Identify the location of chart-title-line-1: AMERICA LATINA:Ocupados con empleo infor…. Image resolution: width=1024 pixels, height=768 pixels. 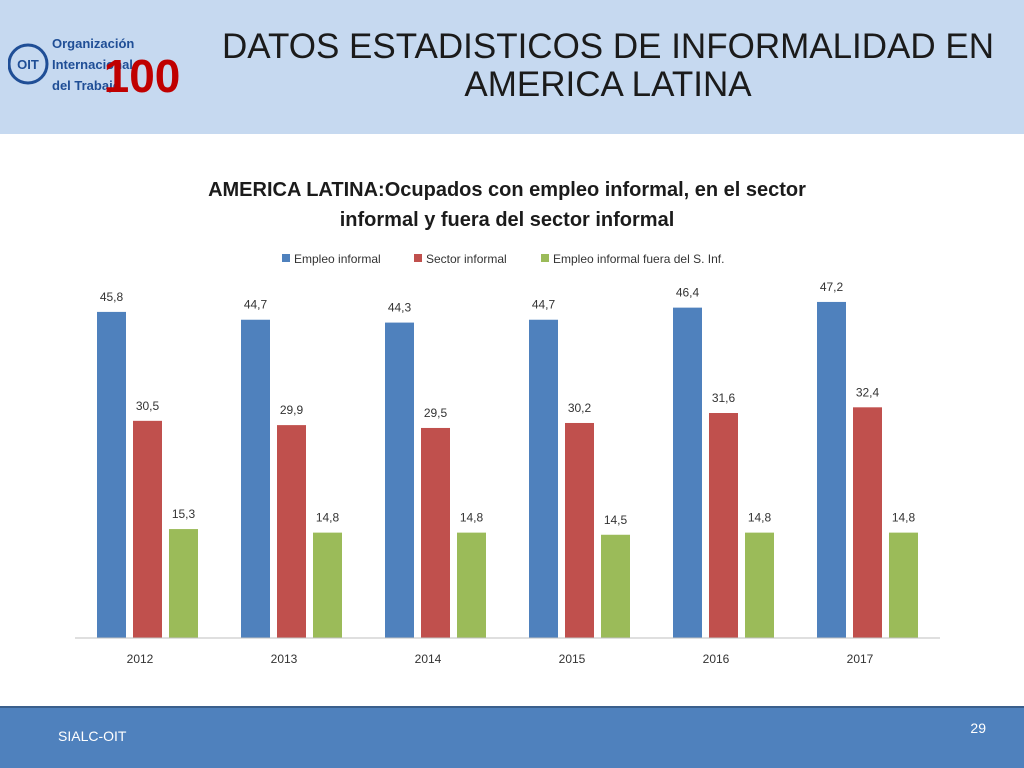
(507, 190).